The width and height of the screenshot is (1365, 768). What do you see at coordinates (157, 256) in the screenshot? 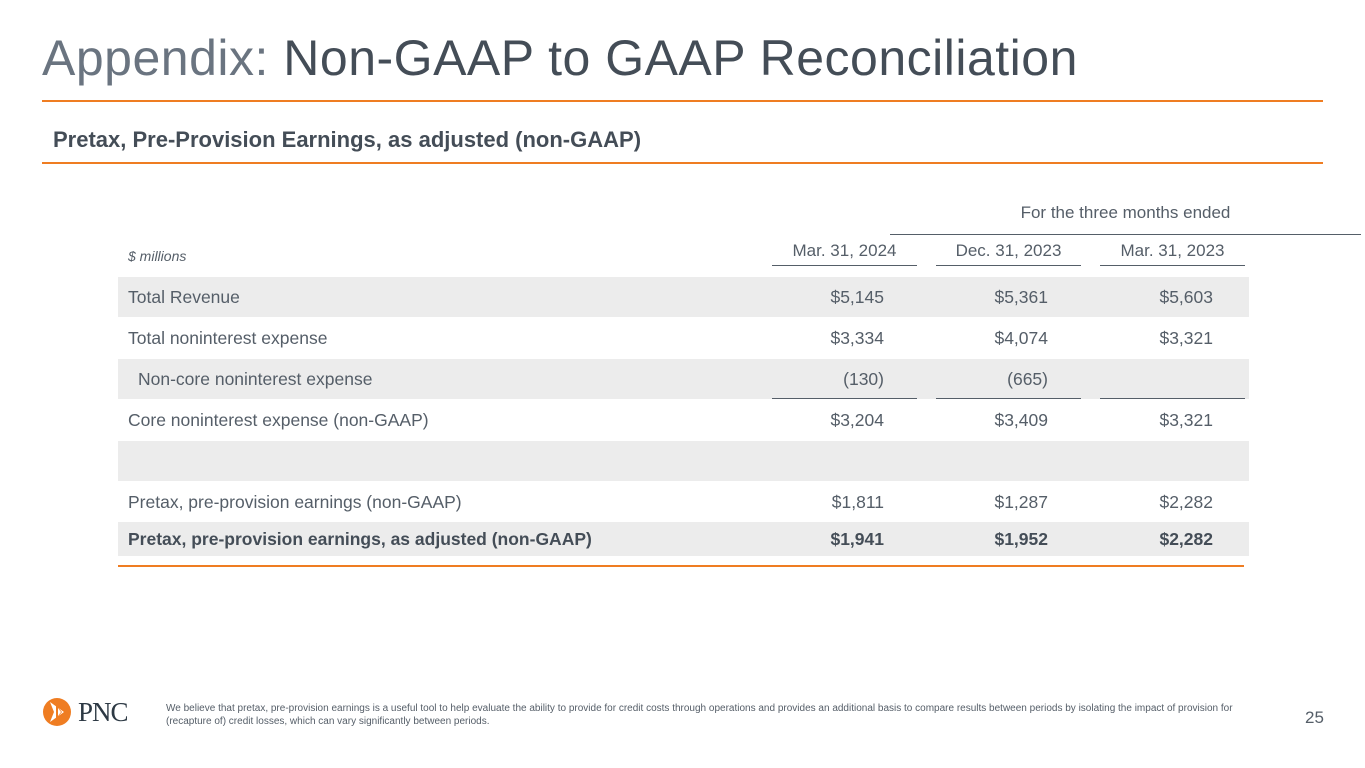
I see `units-label: $ millions` at bounding box center [157, 256].